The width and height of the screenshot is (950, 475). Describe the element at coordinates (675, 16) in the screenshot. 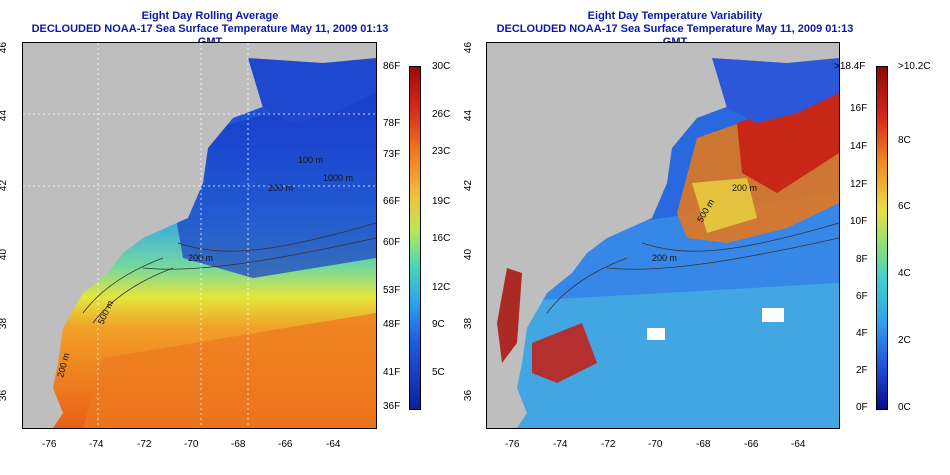

I see `right-title-line1: Eight Day Temperature Variability` at that location.